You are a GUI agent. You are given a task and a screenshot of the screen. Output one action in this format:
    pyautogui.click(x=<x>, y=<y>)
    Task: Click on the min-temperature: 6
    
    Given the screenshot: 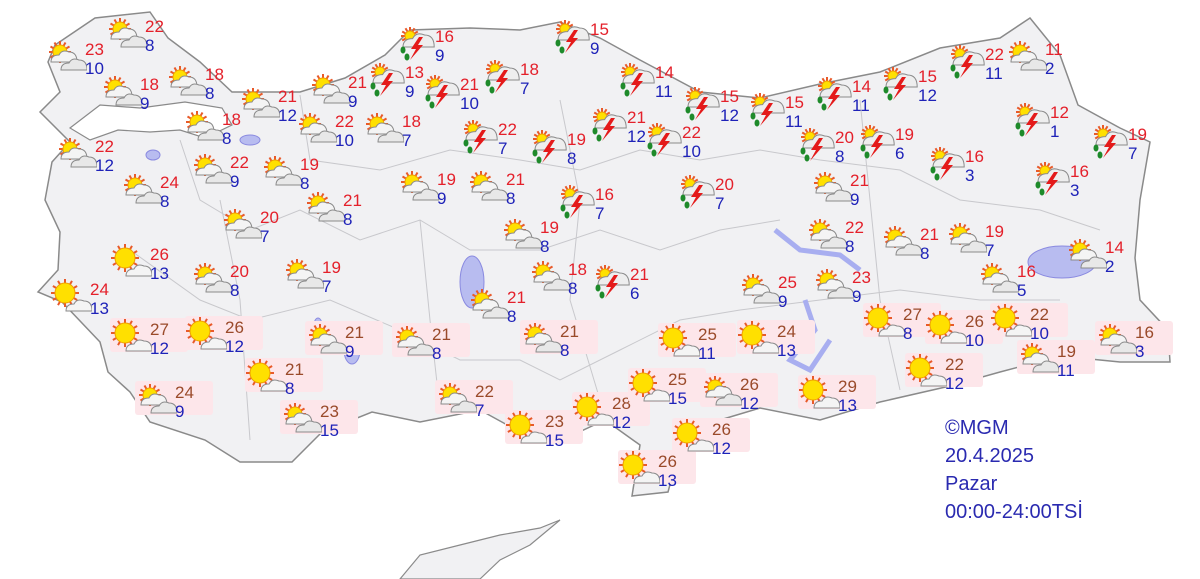 What is the action you would take?
    pyautogui.click(x=900, y=153)
    